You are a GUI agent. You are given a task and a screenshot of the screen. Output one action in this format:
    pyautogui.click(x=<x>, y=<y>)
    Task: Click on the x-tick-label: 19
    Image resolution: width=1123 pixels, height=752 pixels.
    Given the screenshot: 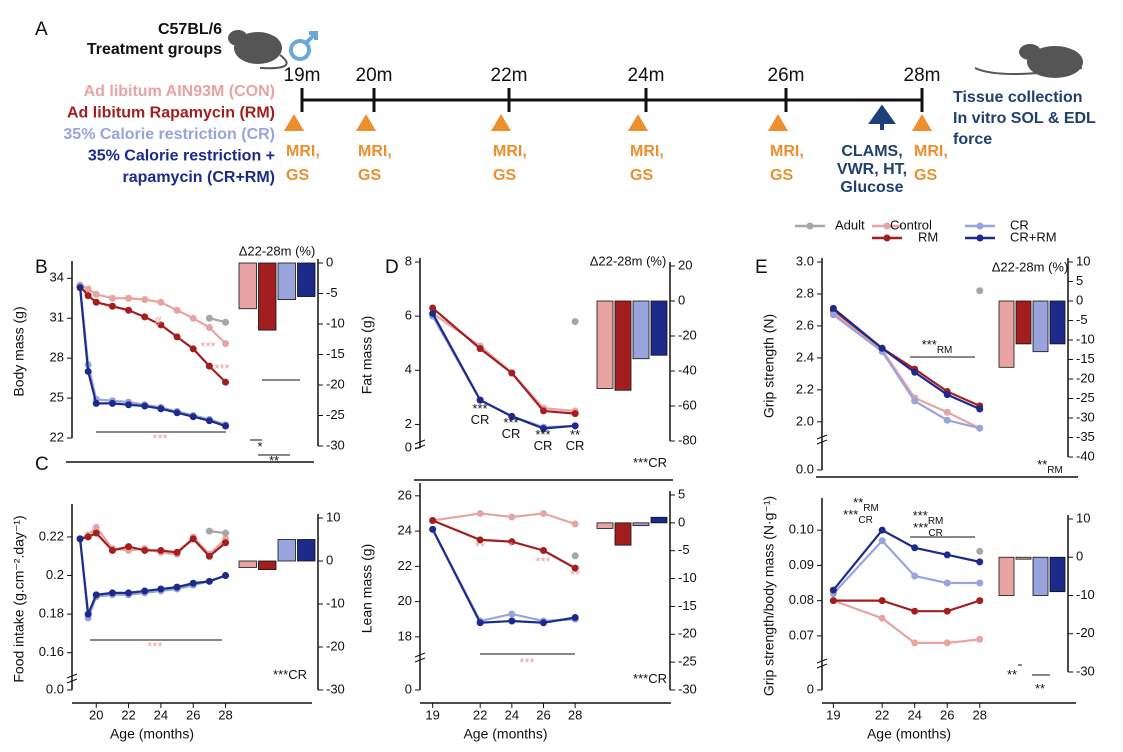 What is the action you would take?
    pyautogui.click(x=833, y=714)
    